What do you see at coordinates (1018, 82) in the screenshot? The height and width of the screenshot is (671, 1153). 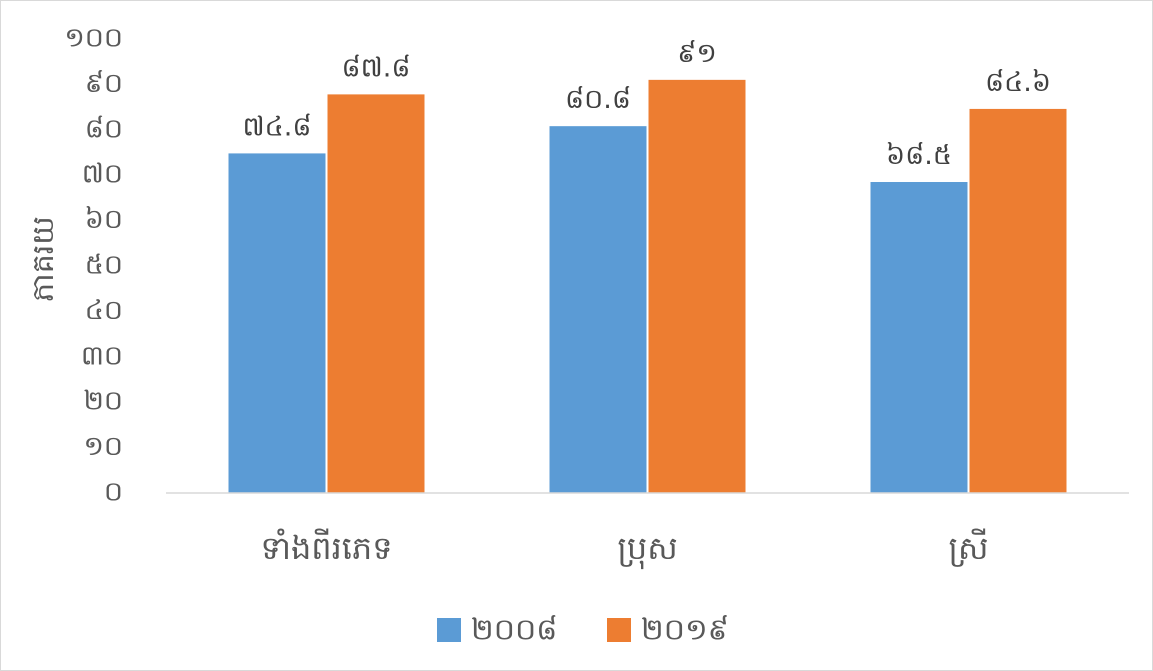 I see `data-label: ៨៤.៦` at bounding box center [1018, 82].